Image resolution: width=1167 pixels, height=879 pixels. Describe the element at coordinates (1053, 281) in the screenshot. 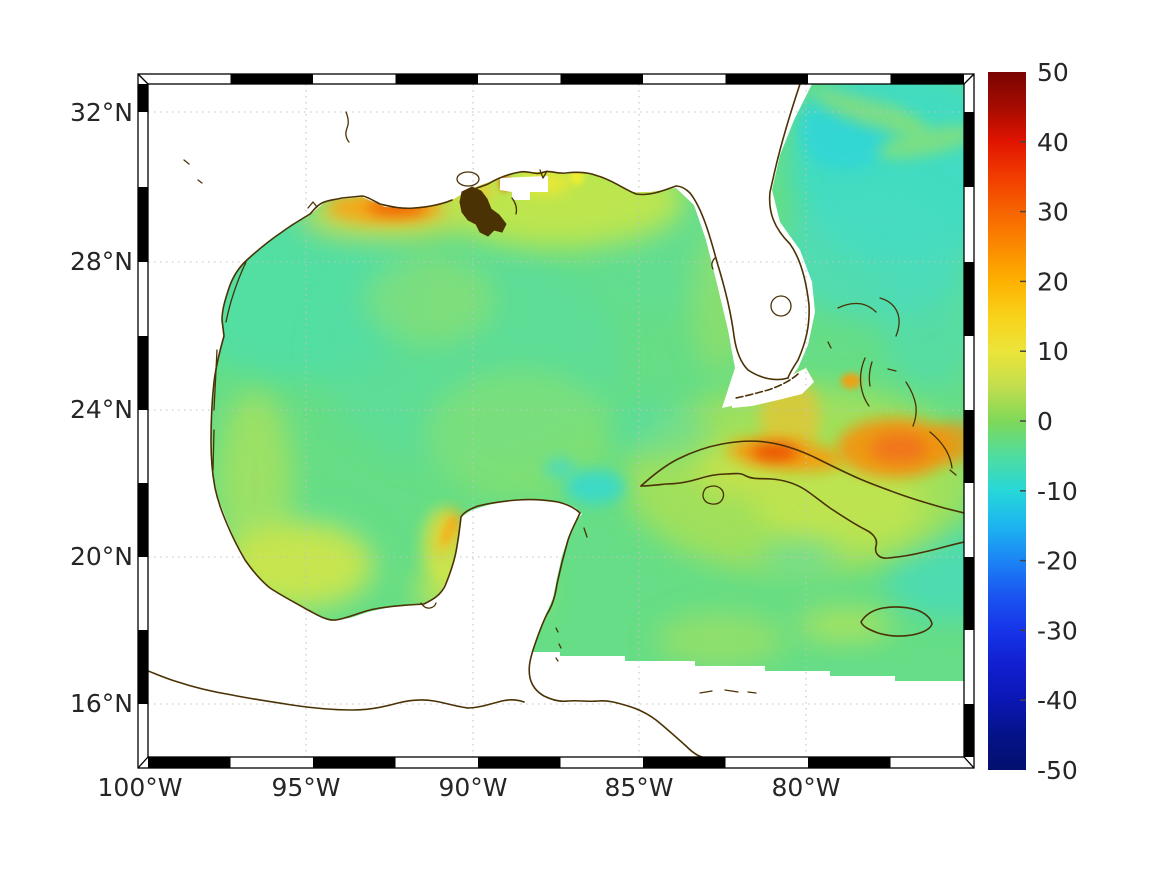

I see `cb-tick-20: 20` at that location.